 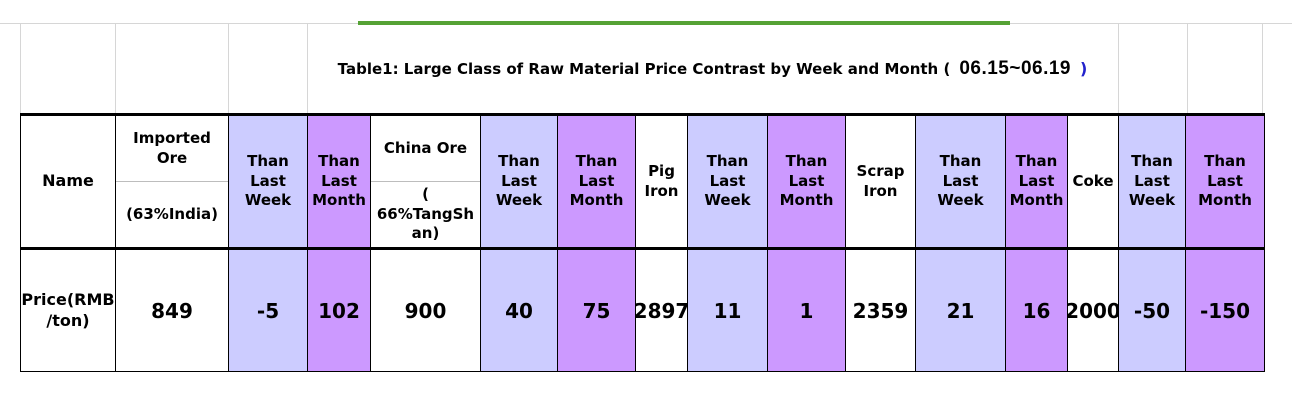 I want to click on row-label-price: Price(RMB /ton), so click(x=68, y=310).